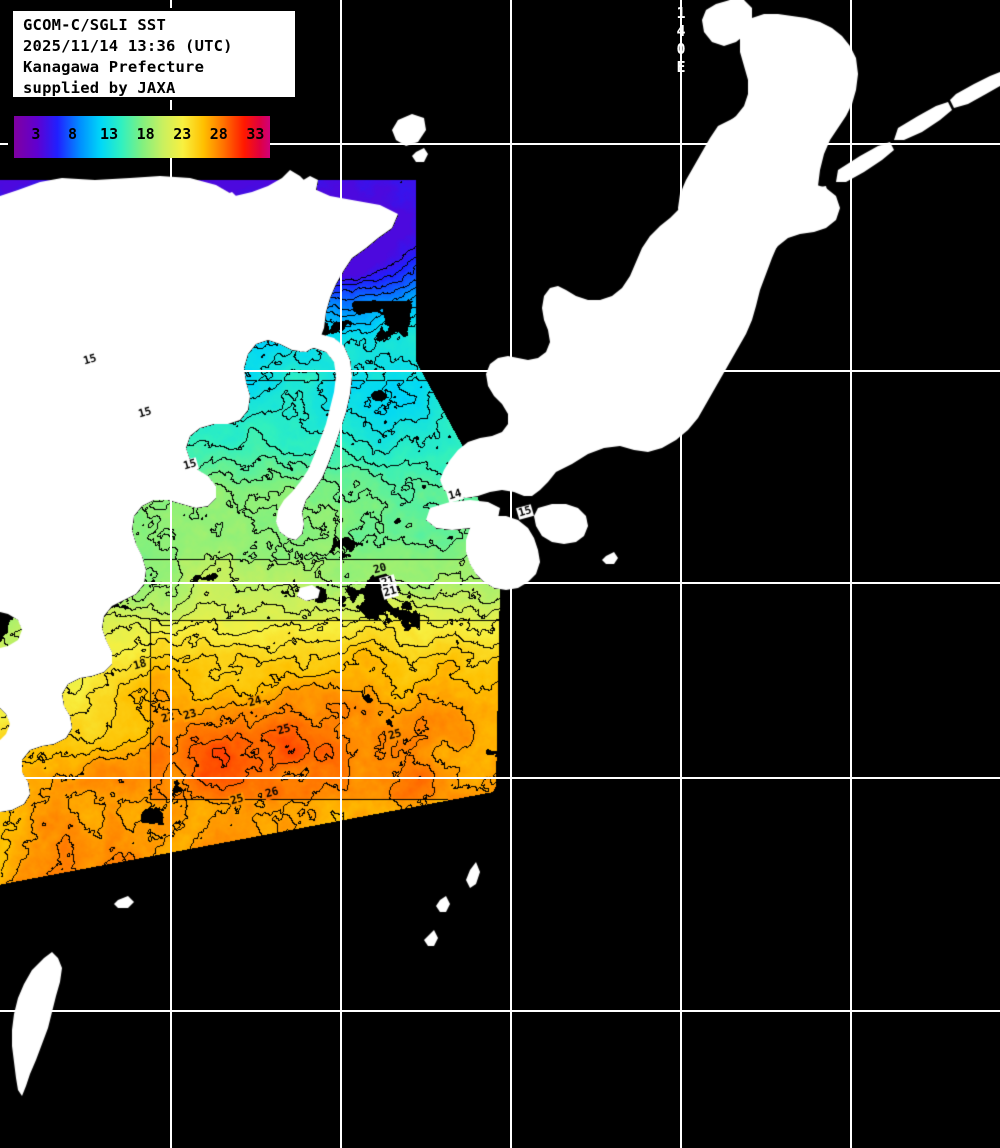 This screenshot has width=1000, height=1148. I want to click on colorbar-tick-3: 3, so click(36, 134).